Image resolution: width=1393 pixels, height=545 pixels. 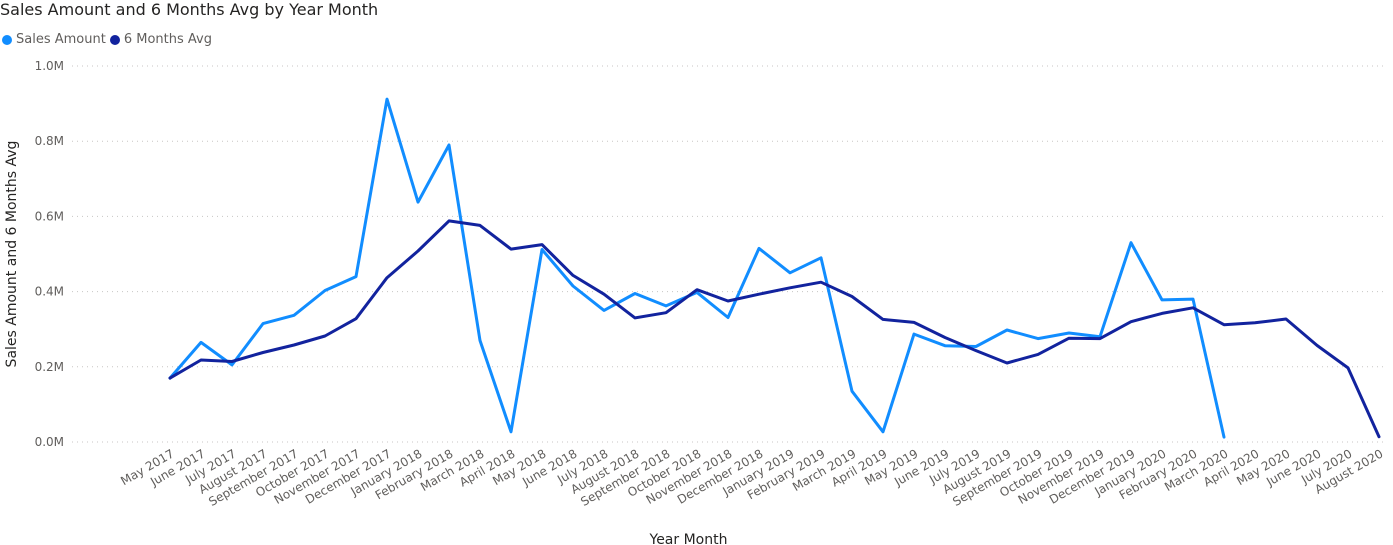 I want to click on legend-item-sales-amount: Sales Amount, so click(x=54, y=39).